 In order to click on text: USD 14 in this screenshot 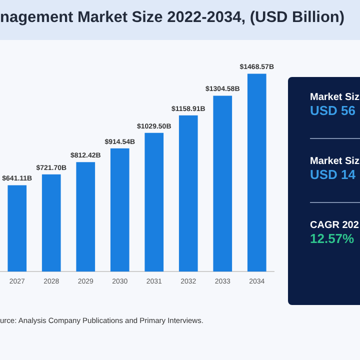, I will do `click(333, 174)`.